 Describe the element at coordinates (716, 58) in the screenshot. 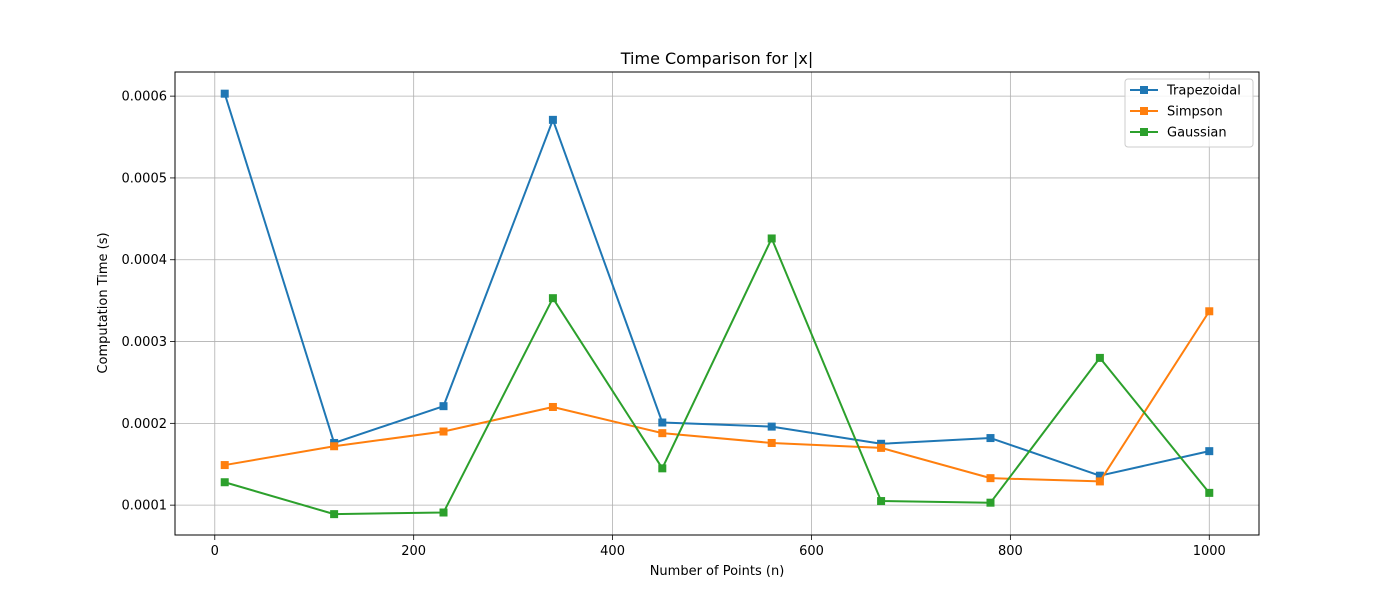

I see `chart-title: Time Comparison for |x|` at that location.